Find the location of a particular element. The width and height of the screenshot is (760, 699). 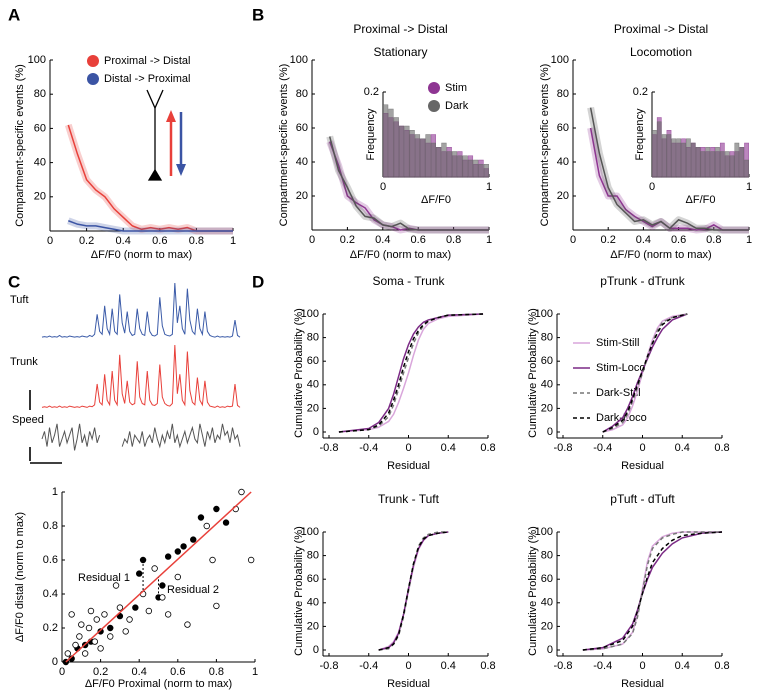

y-tick-label: 80 is located at coordinates (563, 94).